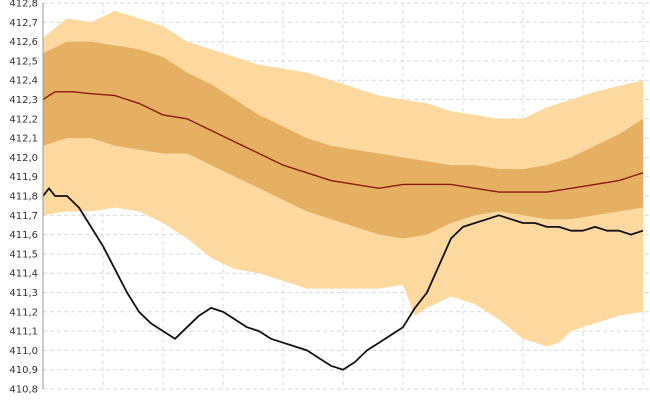 This screenshot has width=650, height=400. Describe the element at coordinates (23, 390) in the screenshot. I see `y-tick-label: 410,8` at that location.